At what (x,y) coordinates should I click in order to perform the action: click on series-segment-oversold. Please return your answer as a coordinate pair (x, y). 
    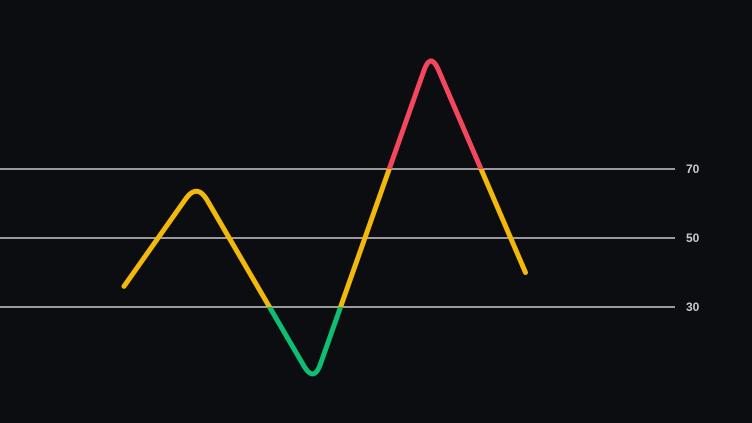
    Looking at the image, I should click on (305, 342).